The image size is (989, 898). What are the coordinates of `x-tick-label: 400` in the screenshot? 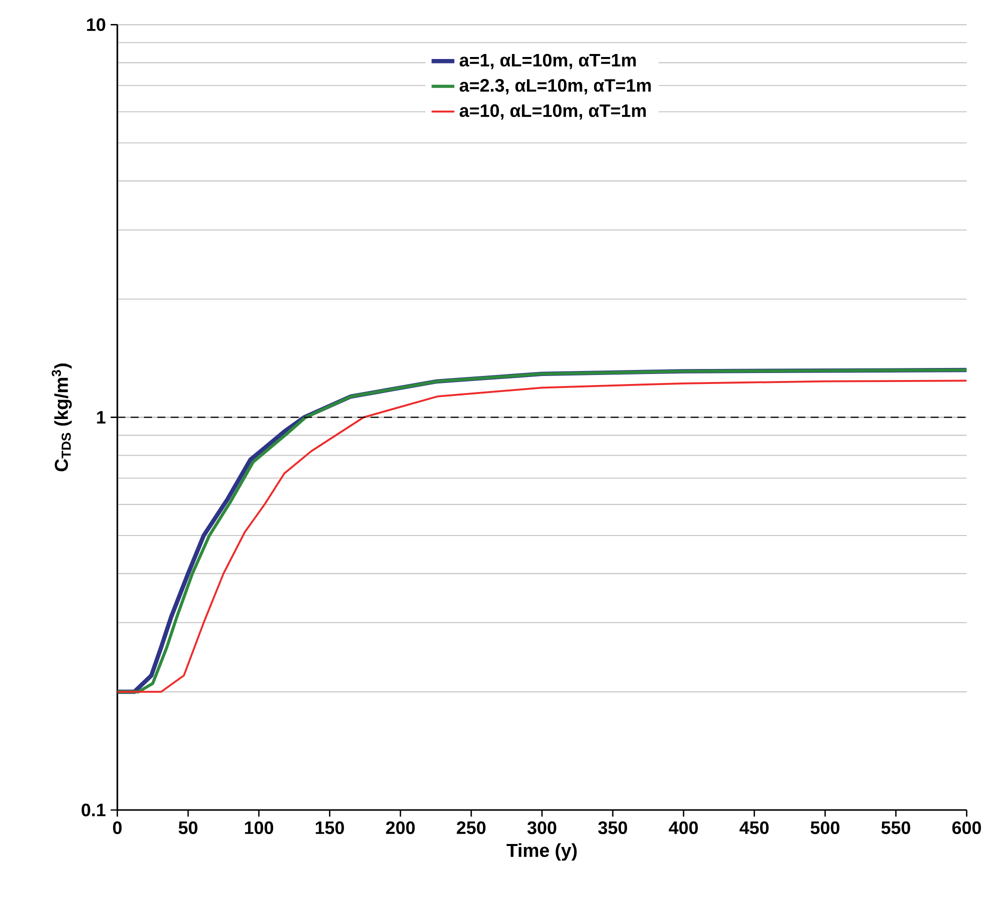 It's located at (683, 827).